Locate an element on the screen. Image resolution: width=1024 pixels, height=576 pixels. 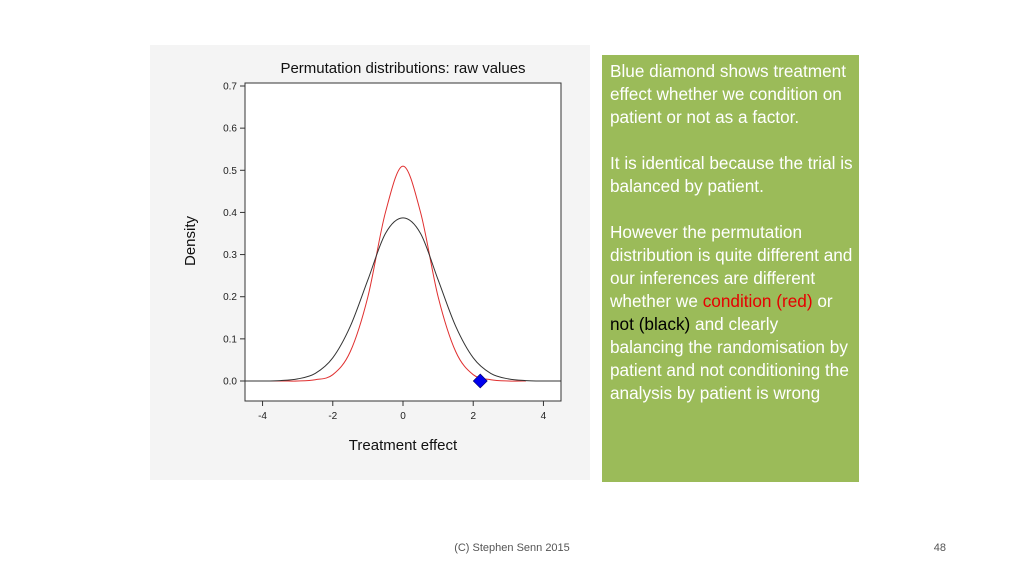
y-tick-label: 0.5 is located at coordinates (230, 171).